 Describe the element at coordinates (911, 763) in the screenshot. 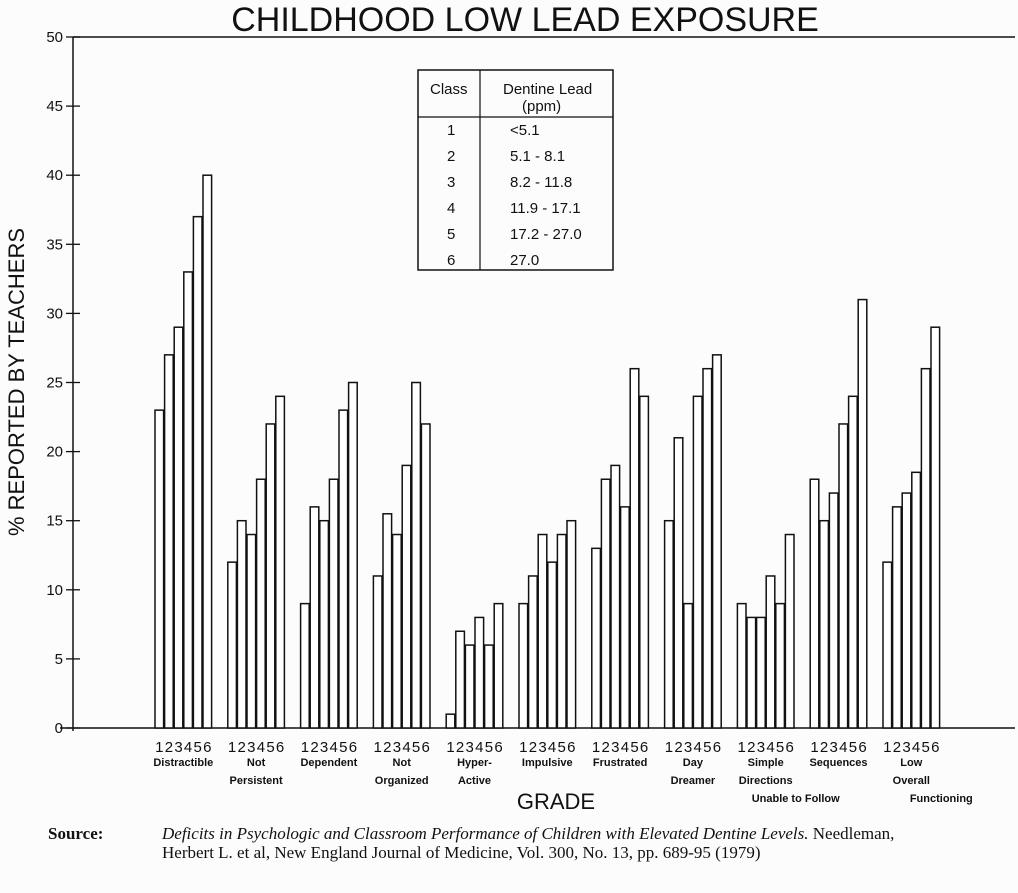

I see `category-label: Low` at that location.